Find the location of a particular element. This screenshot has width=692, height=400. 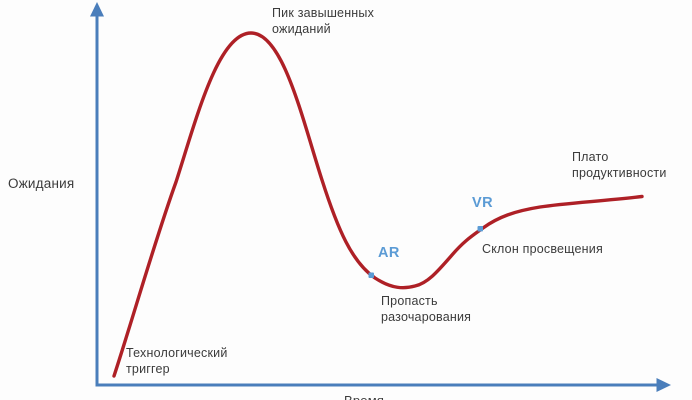

ar-point-marker is located at coordinates (371, 275).